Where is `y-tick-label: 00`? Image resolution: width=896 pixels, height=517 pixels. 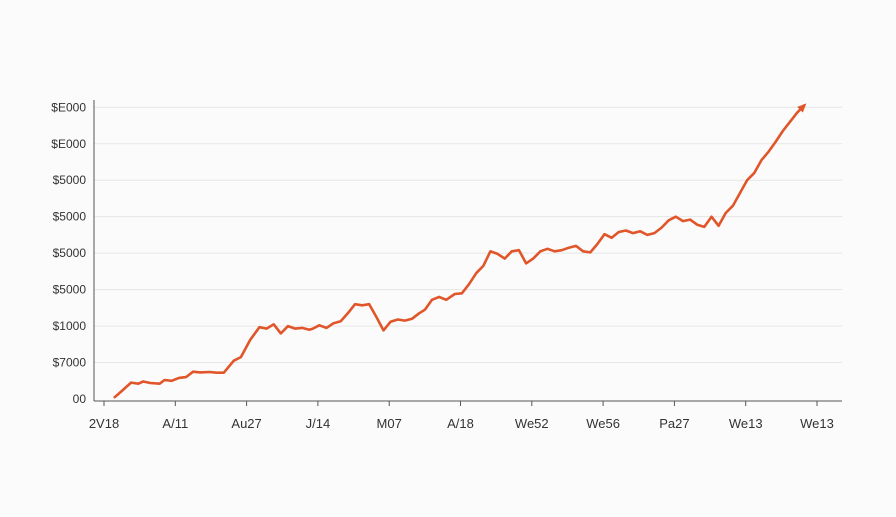 y-tick-label: 00 is located at coordinates (80, 399).